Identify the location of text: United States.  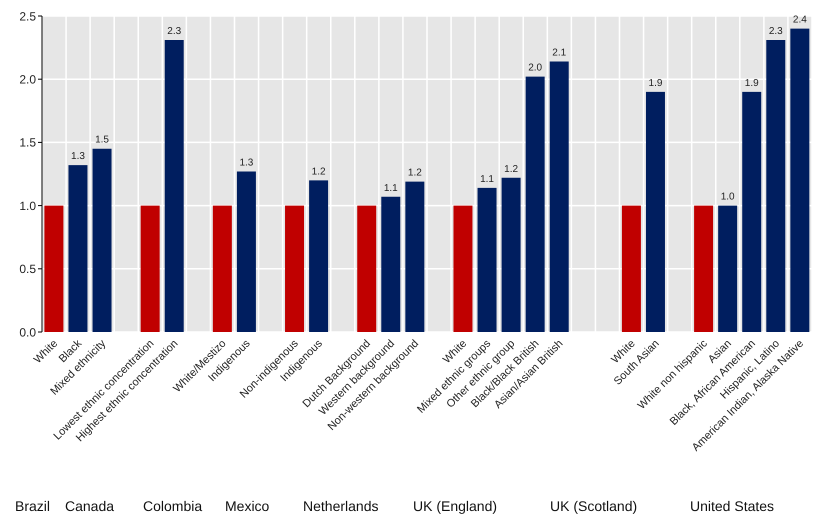
(732, 506).